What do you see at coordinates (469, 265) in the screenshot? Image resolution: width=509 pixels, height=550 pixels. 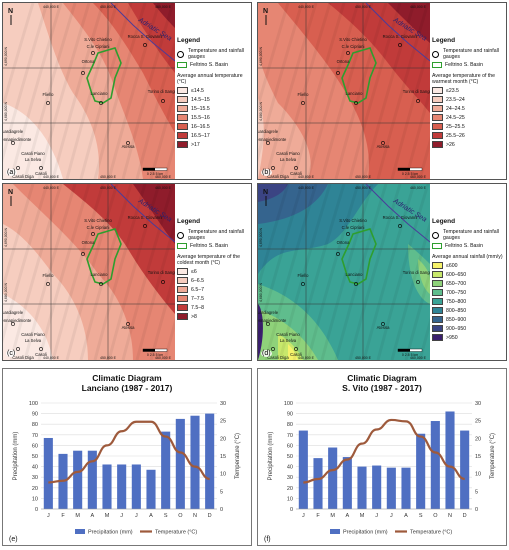 I see `legend-class-row: ≤600` at bounding box center [469, 265].